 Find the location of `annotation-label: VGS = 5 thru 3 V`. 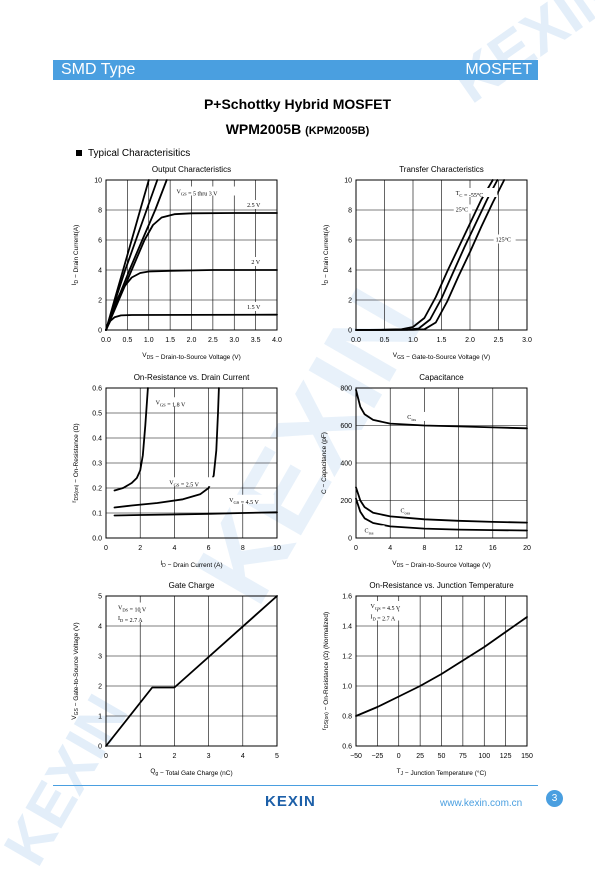

annotation-label: VGS = 5 thru 3 V is located at coordinates (198, 194).